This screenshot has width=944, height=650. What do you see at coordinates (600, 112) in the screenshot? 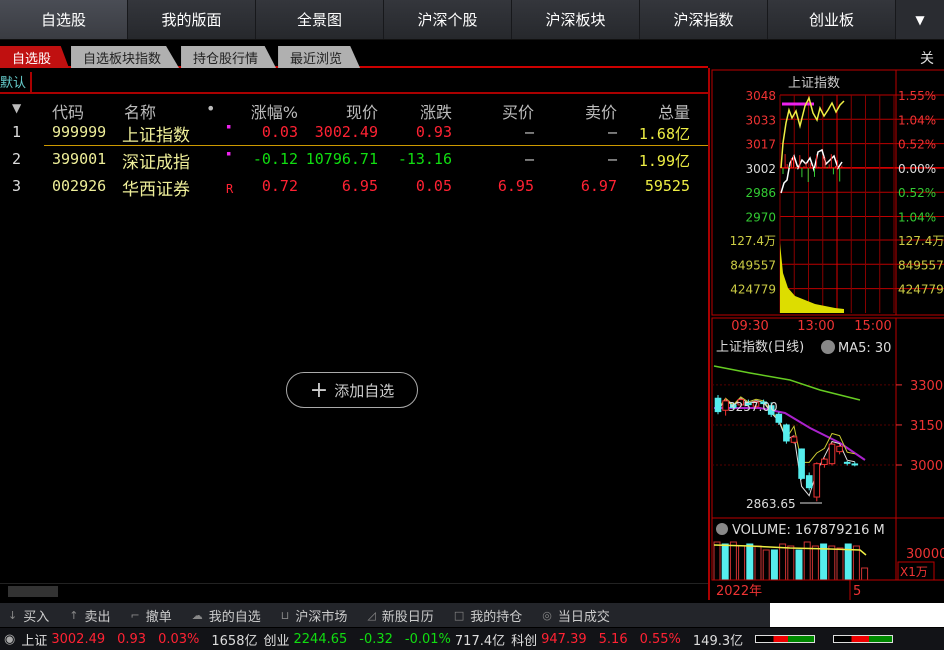
I see `col-ask: 卖价` at bounding box center [600, 112].